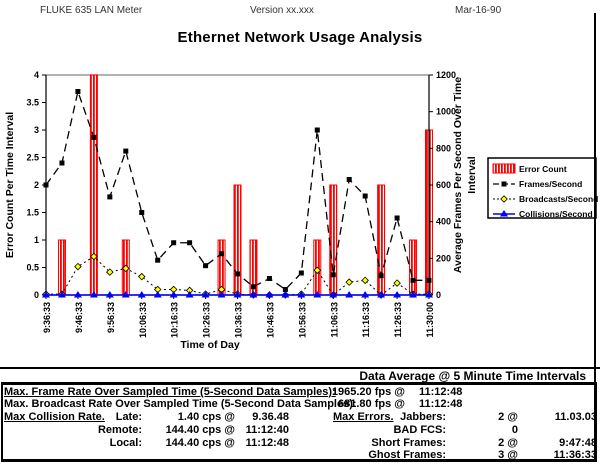 The height and width of the screenshot is (466, 600). I want to click on errors-ghost-frames-time: 11:36:33, so click(575, 455).